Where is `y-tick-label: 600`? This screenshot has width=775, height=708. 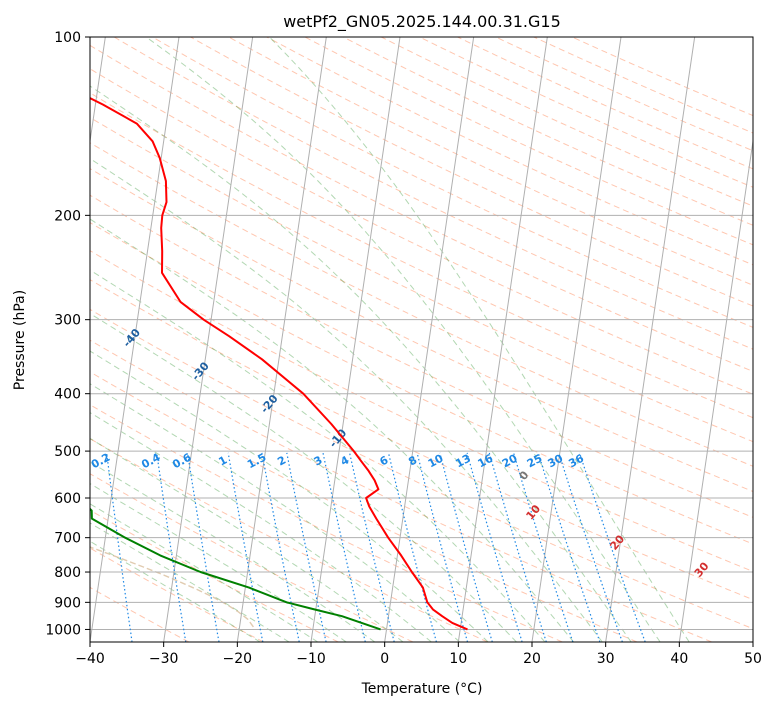
y-tick-label: 600 is located at coordinates (67, 499).